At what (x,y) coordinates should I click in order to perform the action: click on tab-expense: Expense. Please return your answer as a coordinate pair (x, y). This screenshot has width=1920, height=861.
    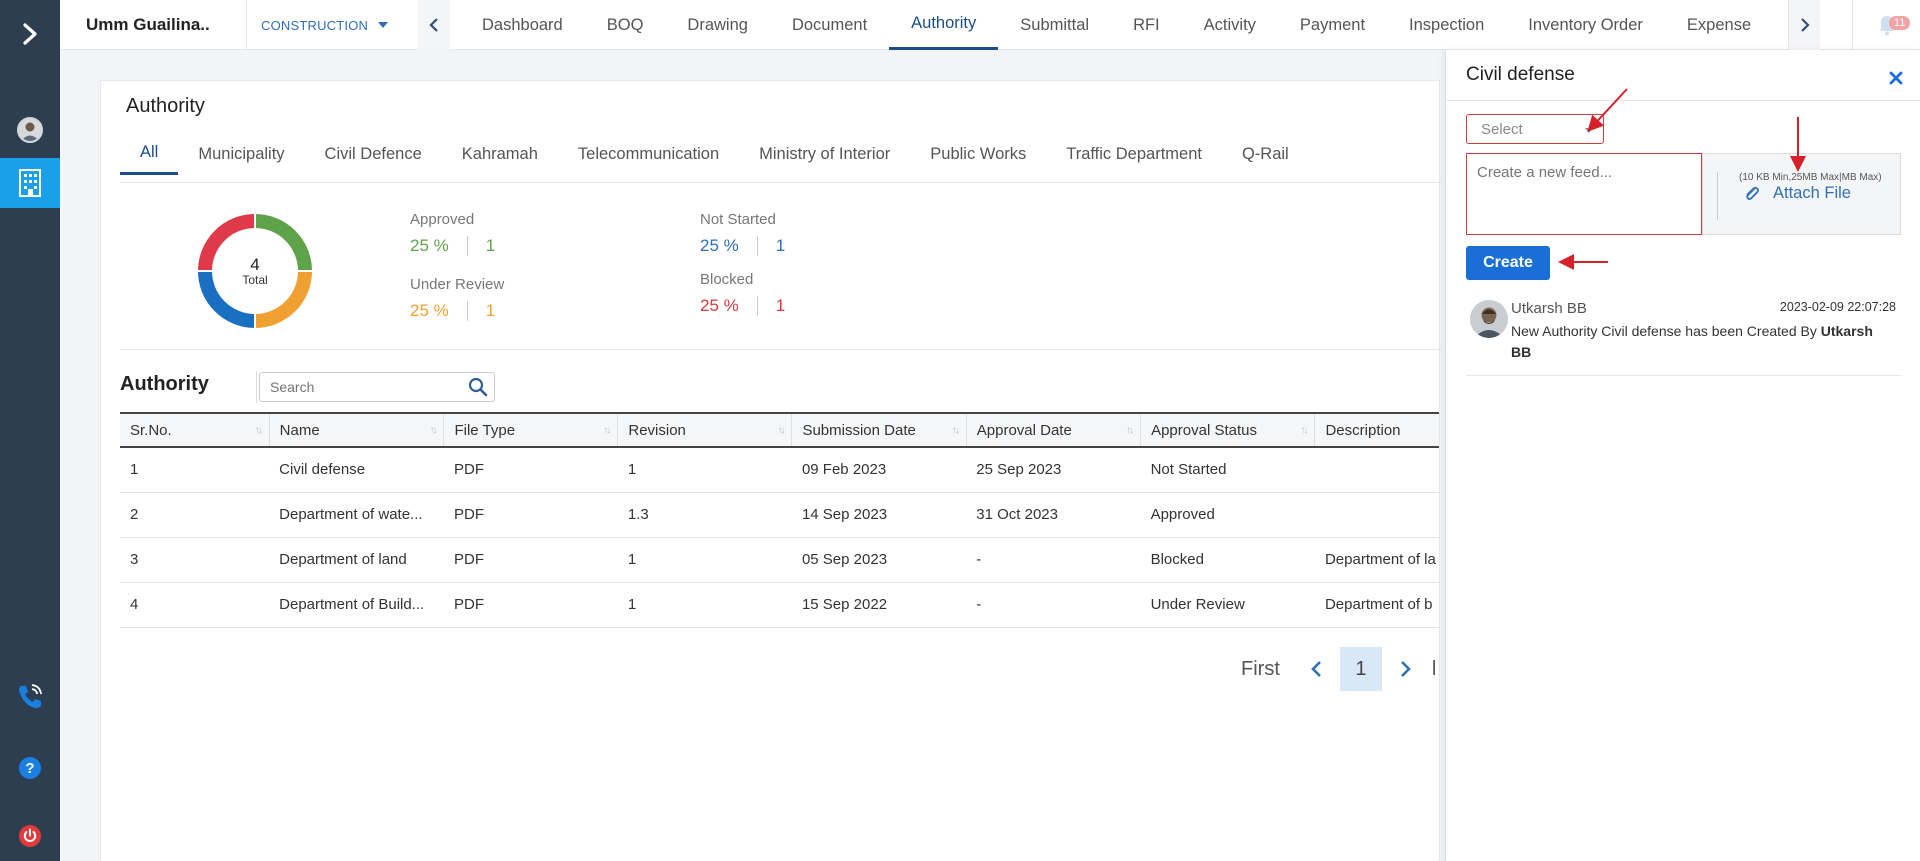
    Looking at the image, I should click on (1719, 24).